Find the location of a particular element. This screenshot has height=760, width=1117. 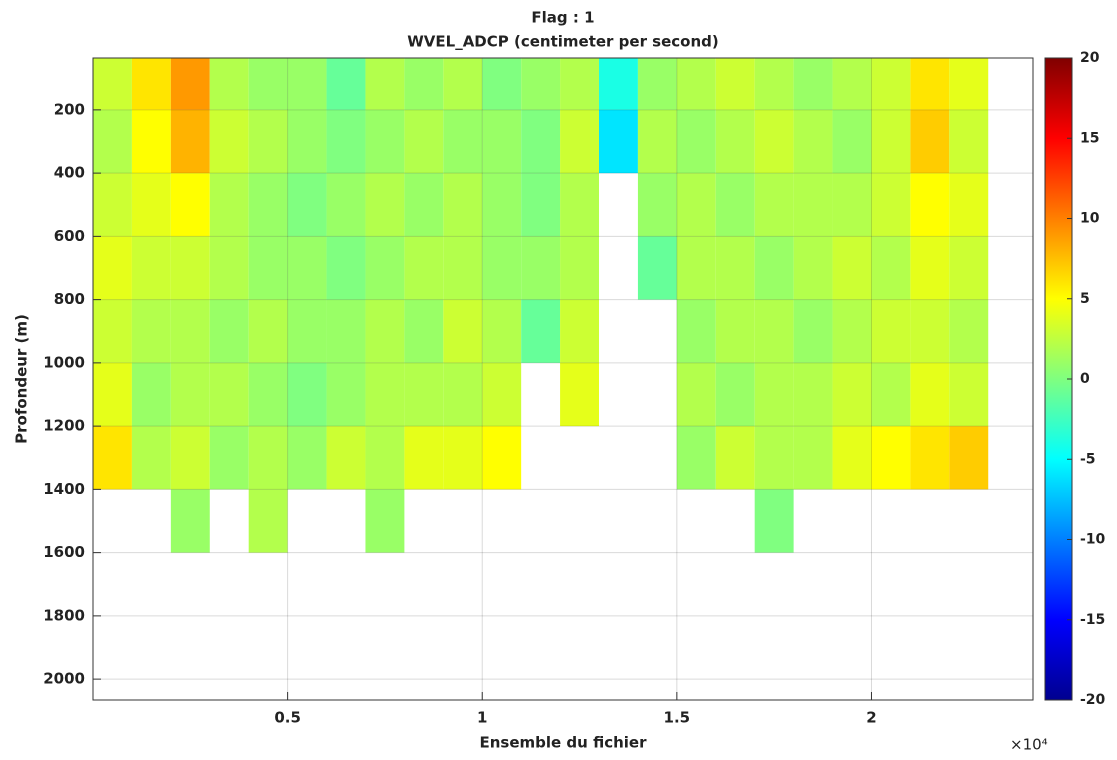

chart-subtitle: WVEL_ADCP (centimeter per second) is located at coordinates (563, 42).